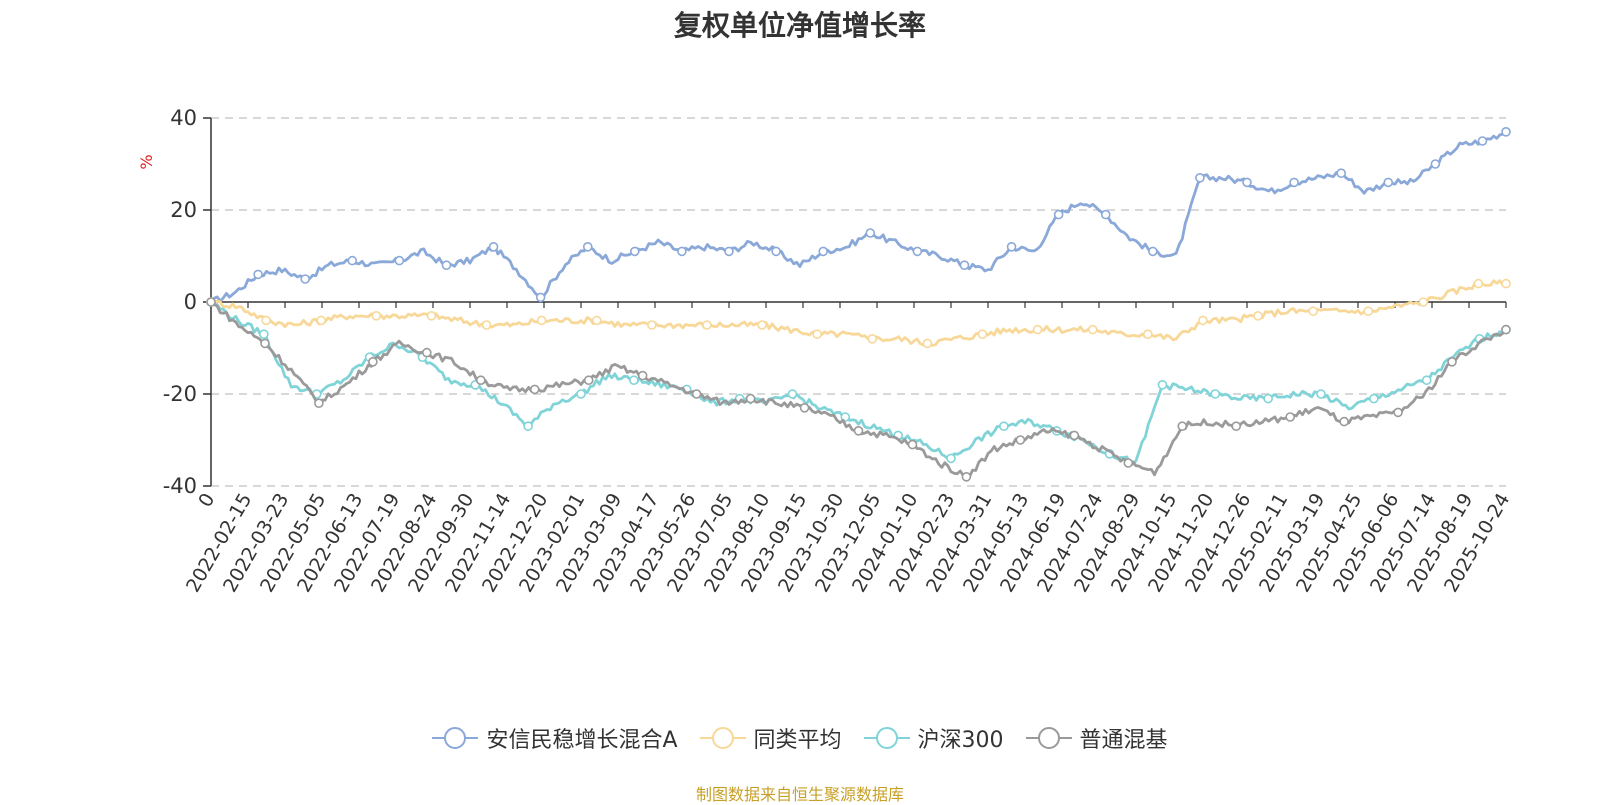 The image size is (1600, 805). I want to click on y-tick-label: 20, so click(183, 210).